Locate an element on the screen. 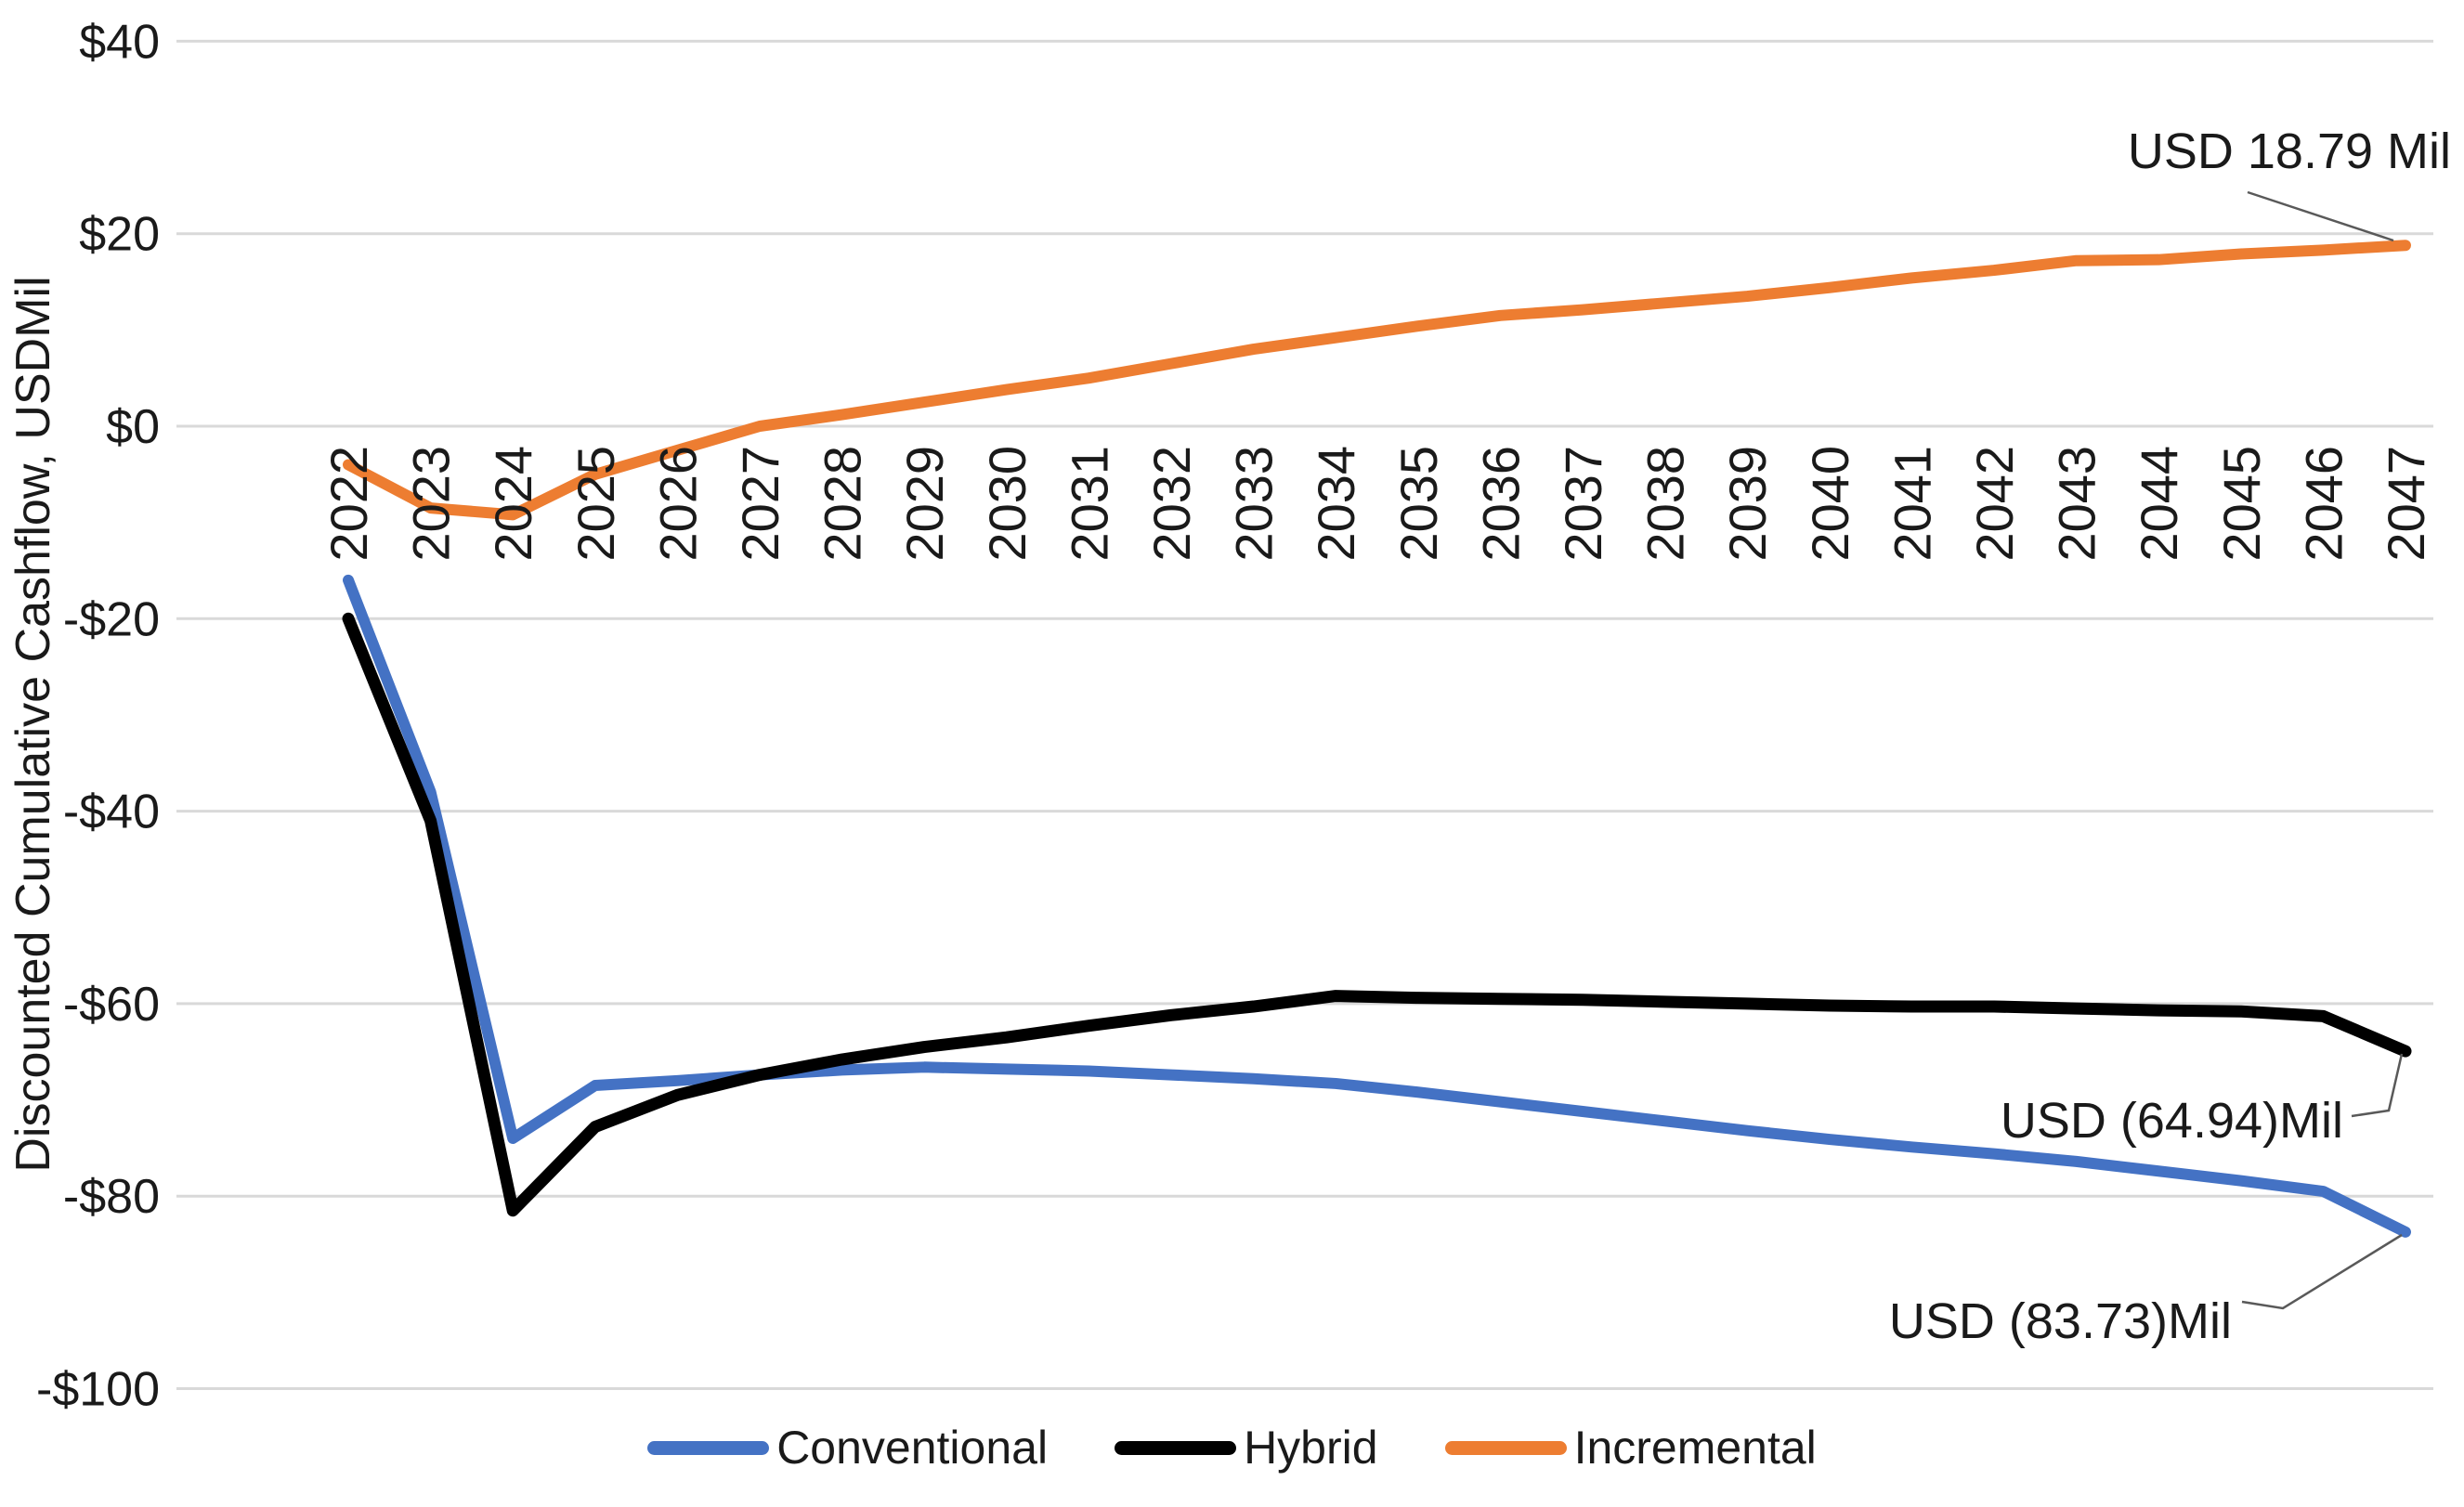 The height and width of the screenshot is (1507, 2464). x-tick-label: 2022 is located at coordinates (348, 504).